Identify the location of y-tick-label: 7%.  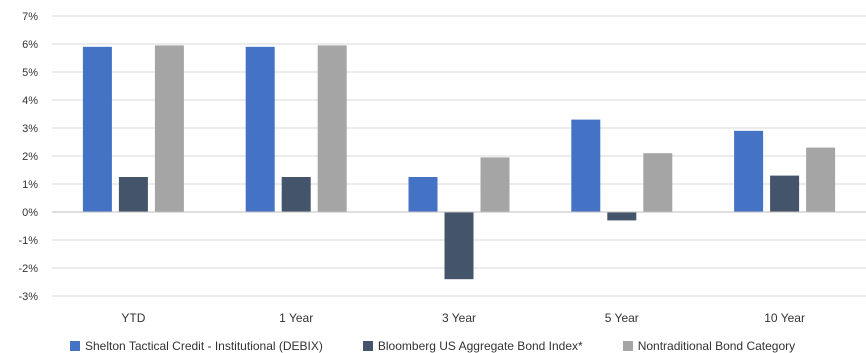
(30, 17).